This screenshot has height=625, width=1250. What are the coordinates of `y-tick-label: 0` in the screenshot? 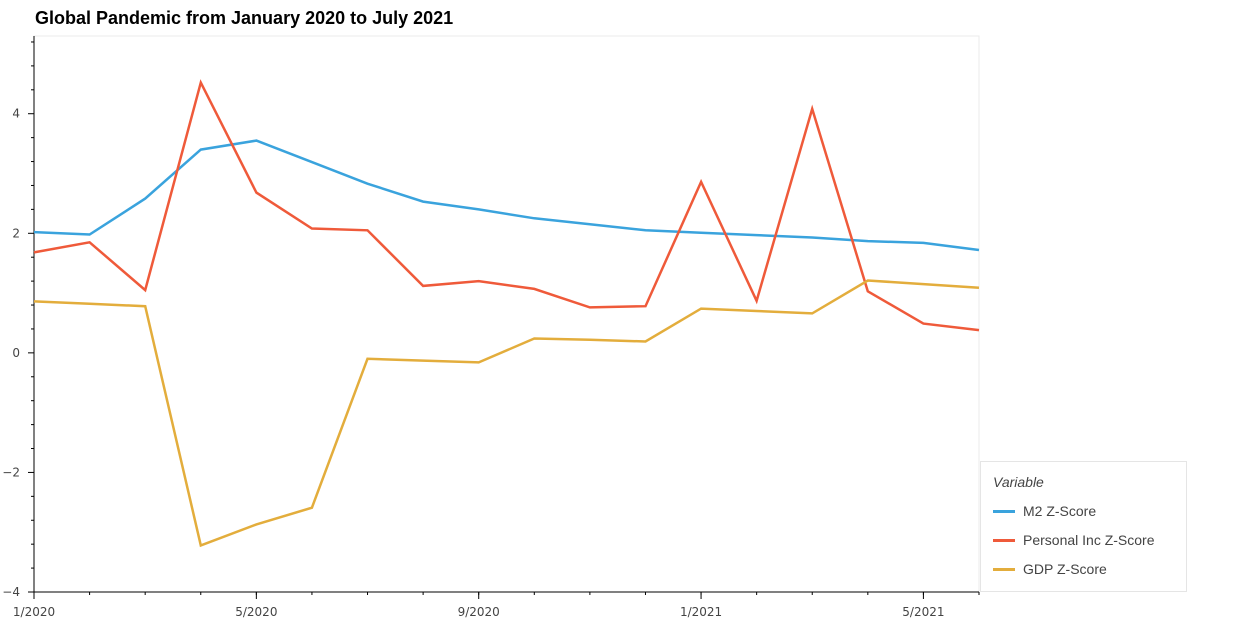 It's located at (16, 353).